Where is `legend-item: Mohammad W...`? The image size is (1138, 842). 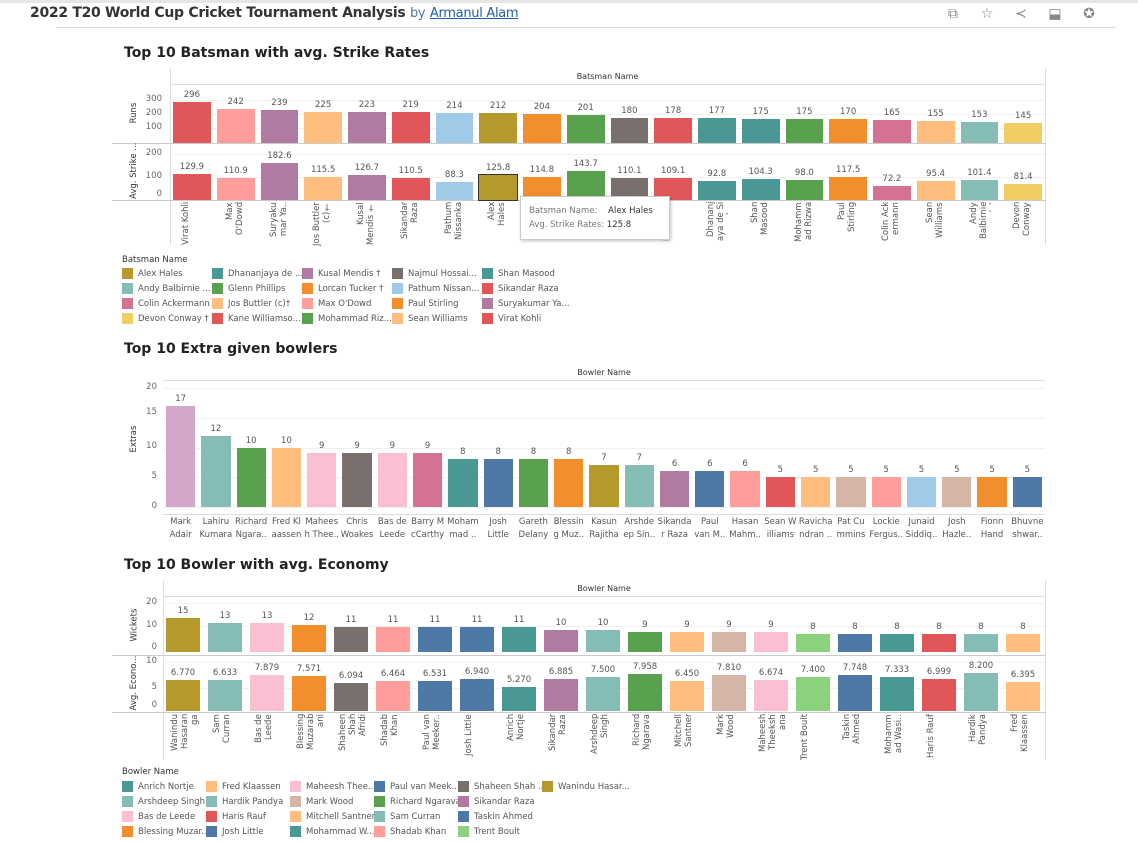 legend-item: Mohammad W... is located at coordinates (332, 831).